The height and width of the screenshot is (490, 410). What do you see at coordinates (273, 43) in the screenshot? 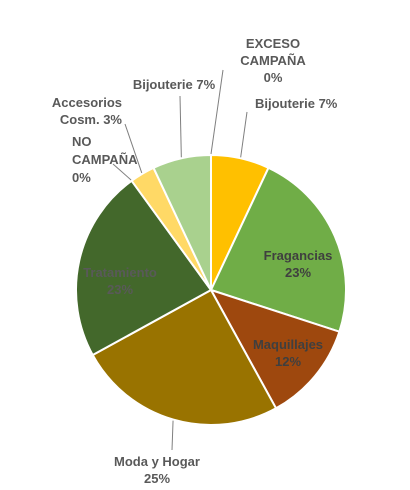
I see `label-exceso: EXCESO` at bounding box center [273, 43].